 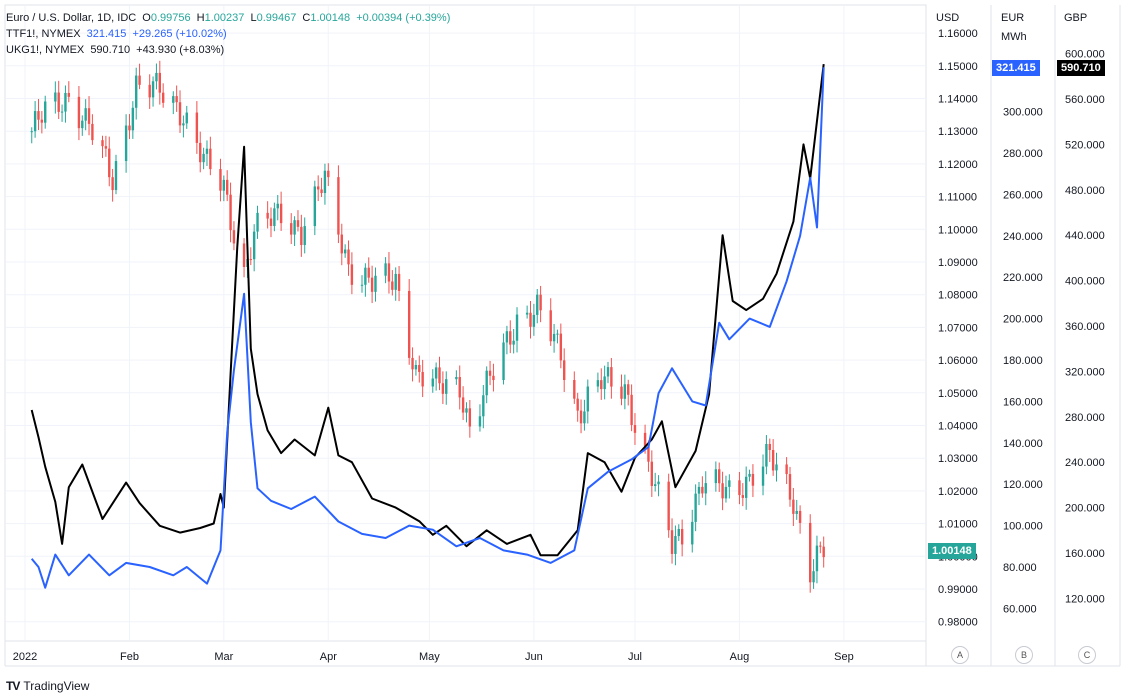 I want to click on legend-low-label: L, so click(x=253, y=18).